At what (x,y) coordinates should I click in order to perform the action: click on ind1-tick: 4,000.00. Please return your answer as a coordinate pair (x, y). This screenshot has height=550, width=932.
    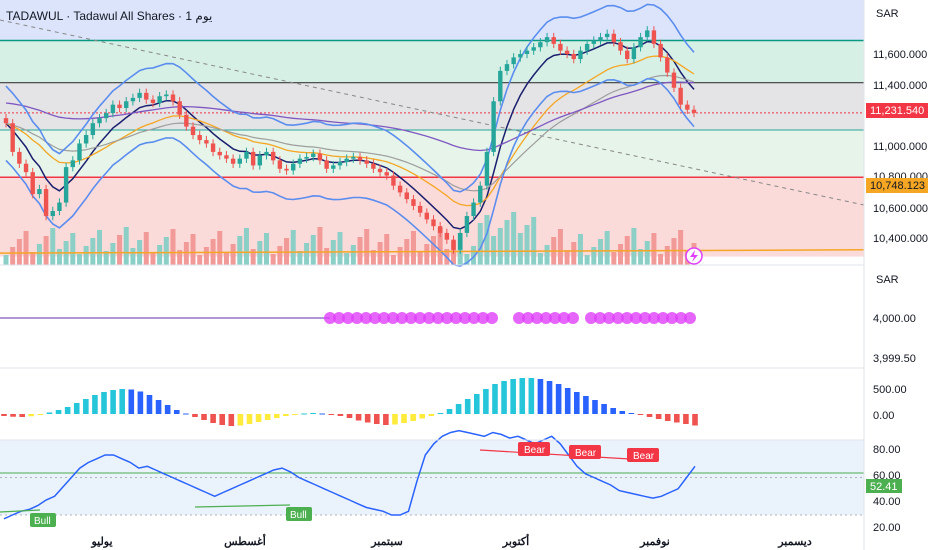
    Looking at the image, I should click on (894, 319).